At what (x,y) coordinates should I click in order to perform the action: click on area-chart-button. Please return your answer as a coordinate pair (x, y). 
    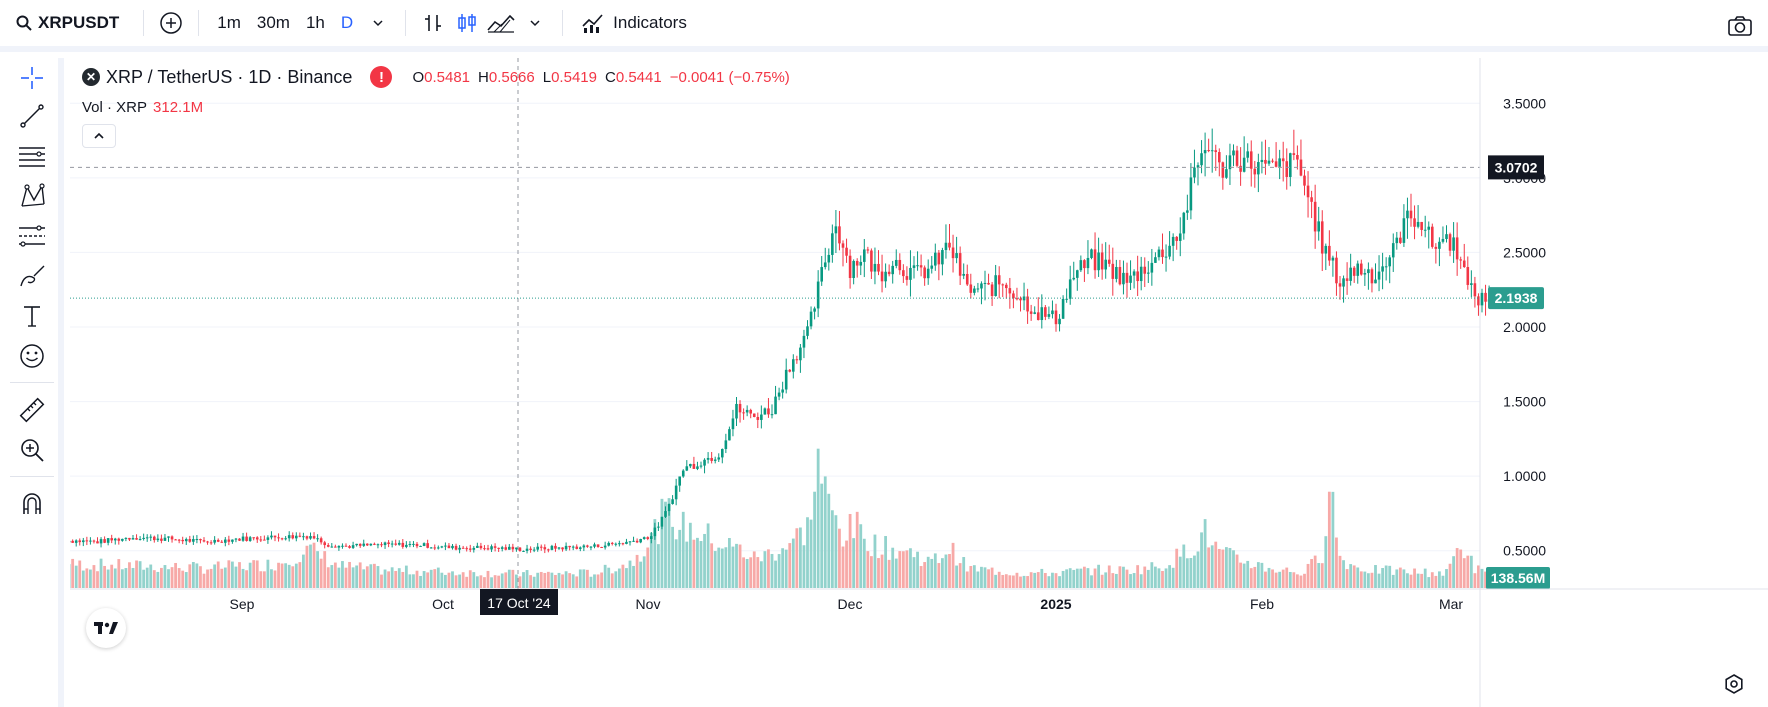
    Looking at the image, I should click on (501, 23).